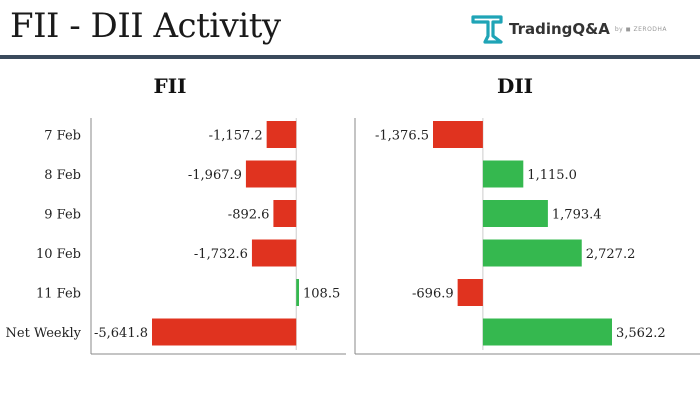  Describe the element at coordinates (433, 294) in the screenshot. I see `dii-value-label: -696.9` at that location.